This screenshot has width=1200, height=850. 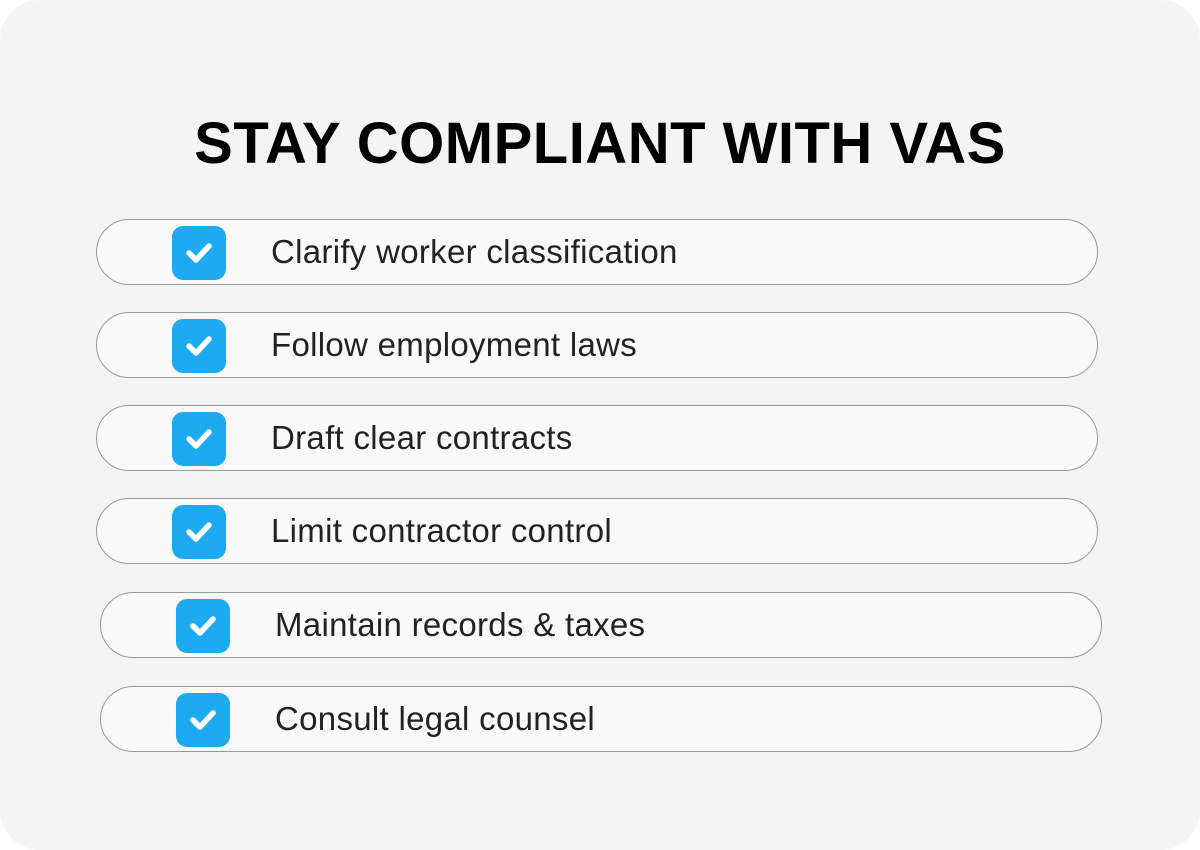 I want to click on item-label: Clarify worker classification, so click(x=474, y=251).